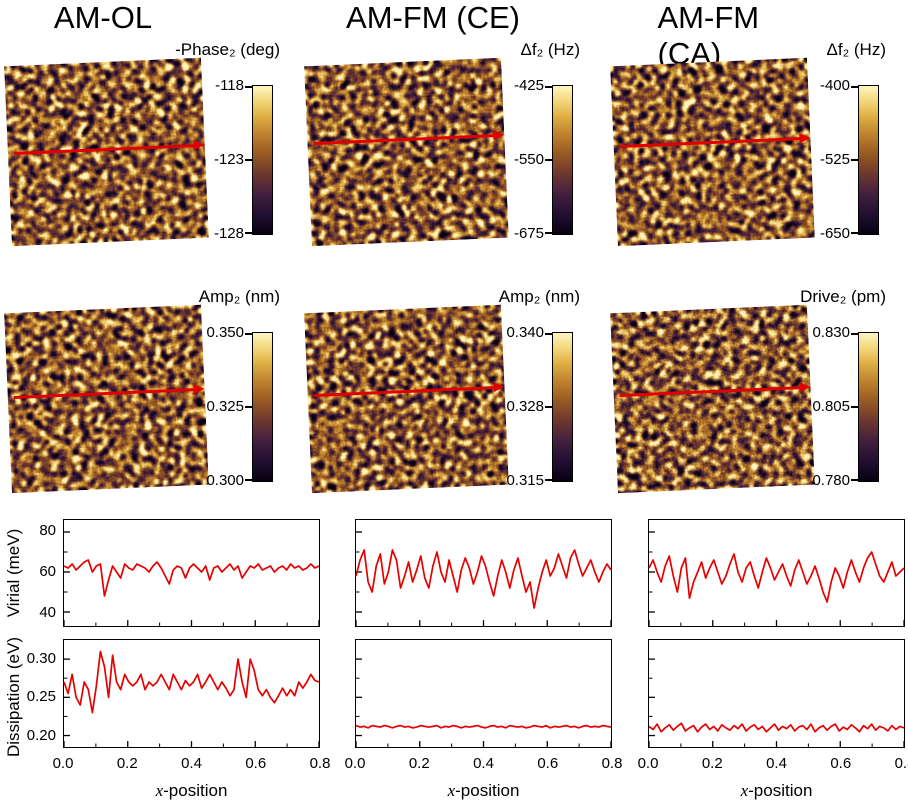 The width and height of the screenshot is (908, 808). What do you see at coordinates (525, 480) in the screenshot?
I see `colorbar-tick-label: 0.315` at bounding box center [525, 480].